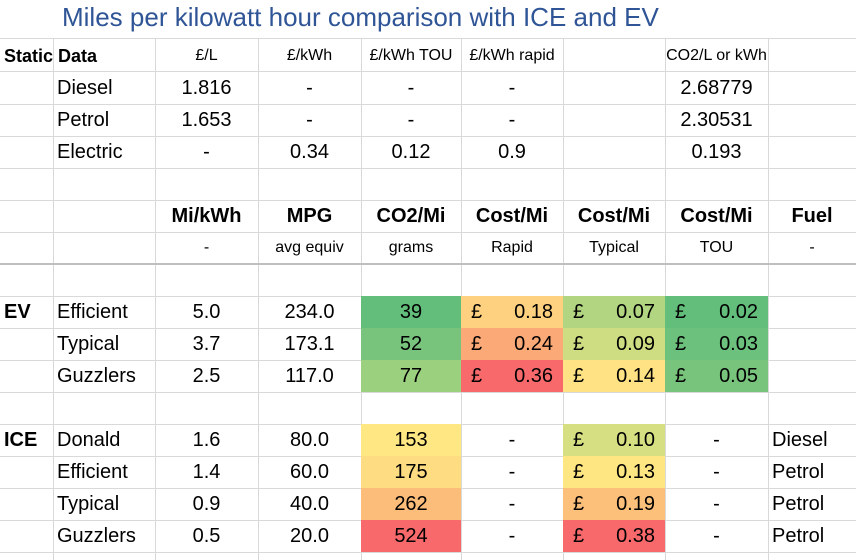 The height and width of the screenshot is (560, 856). Describe the element at coordinates (614, 247) in the screenshot. I see `subheader: Typical` at that location.